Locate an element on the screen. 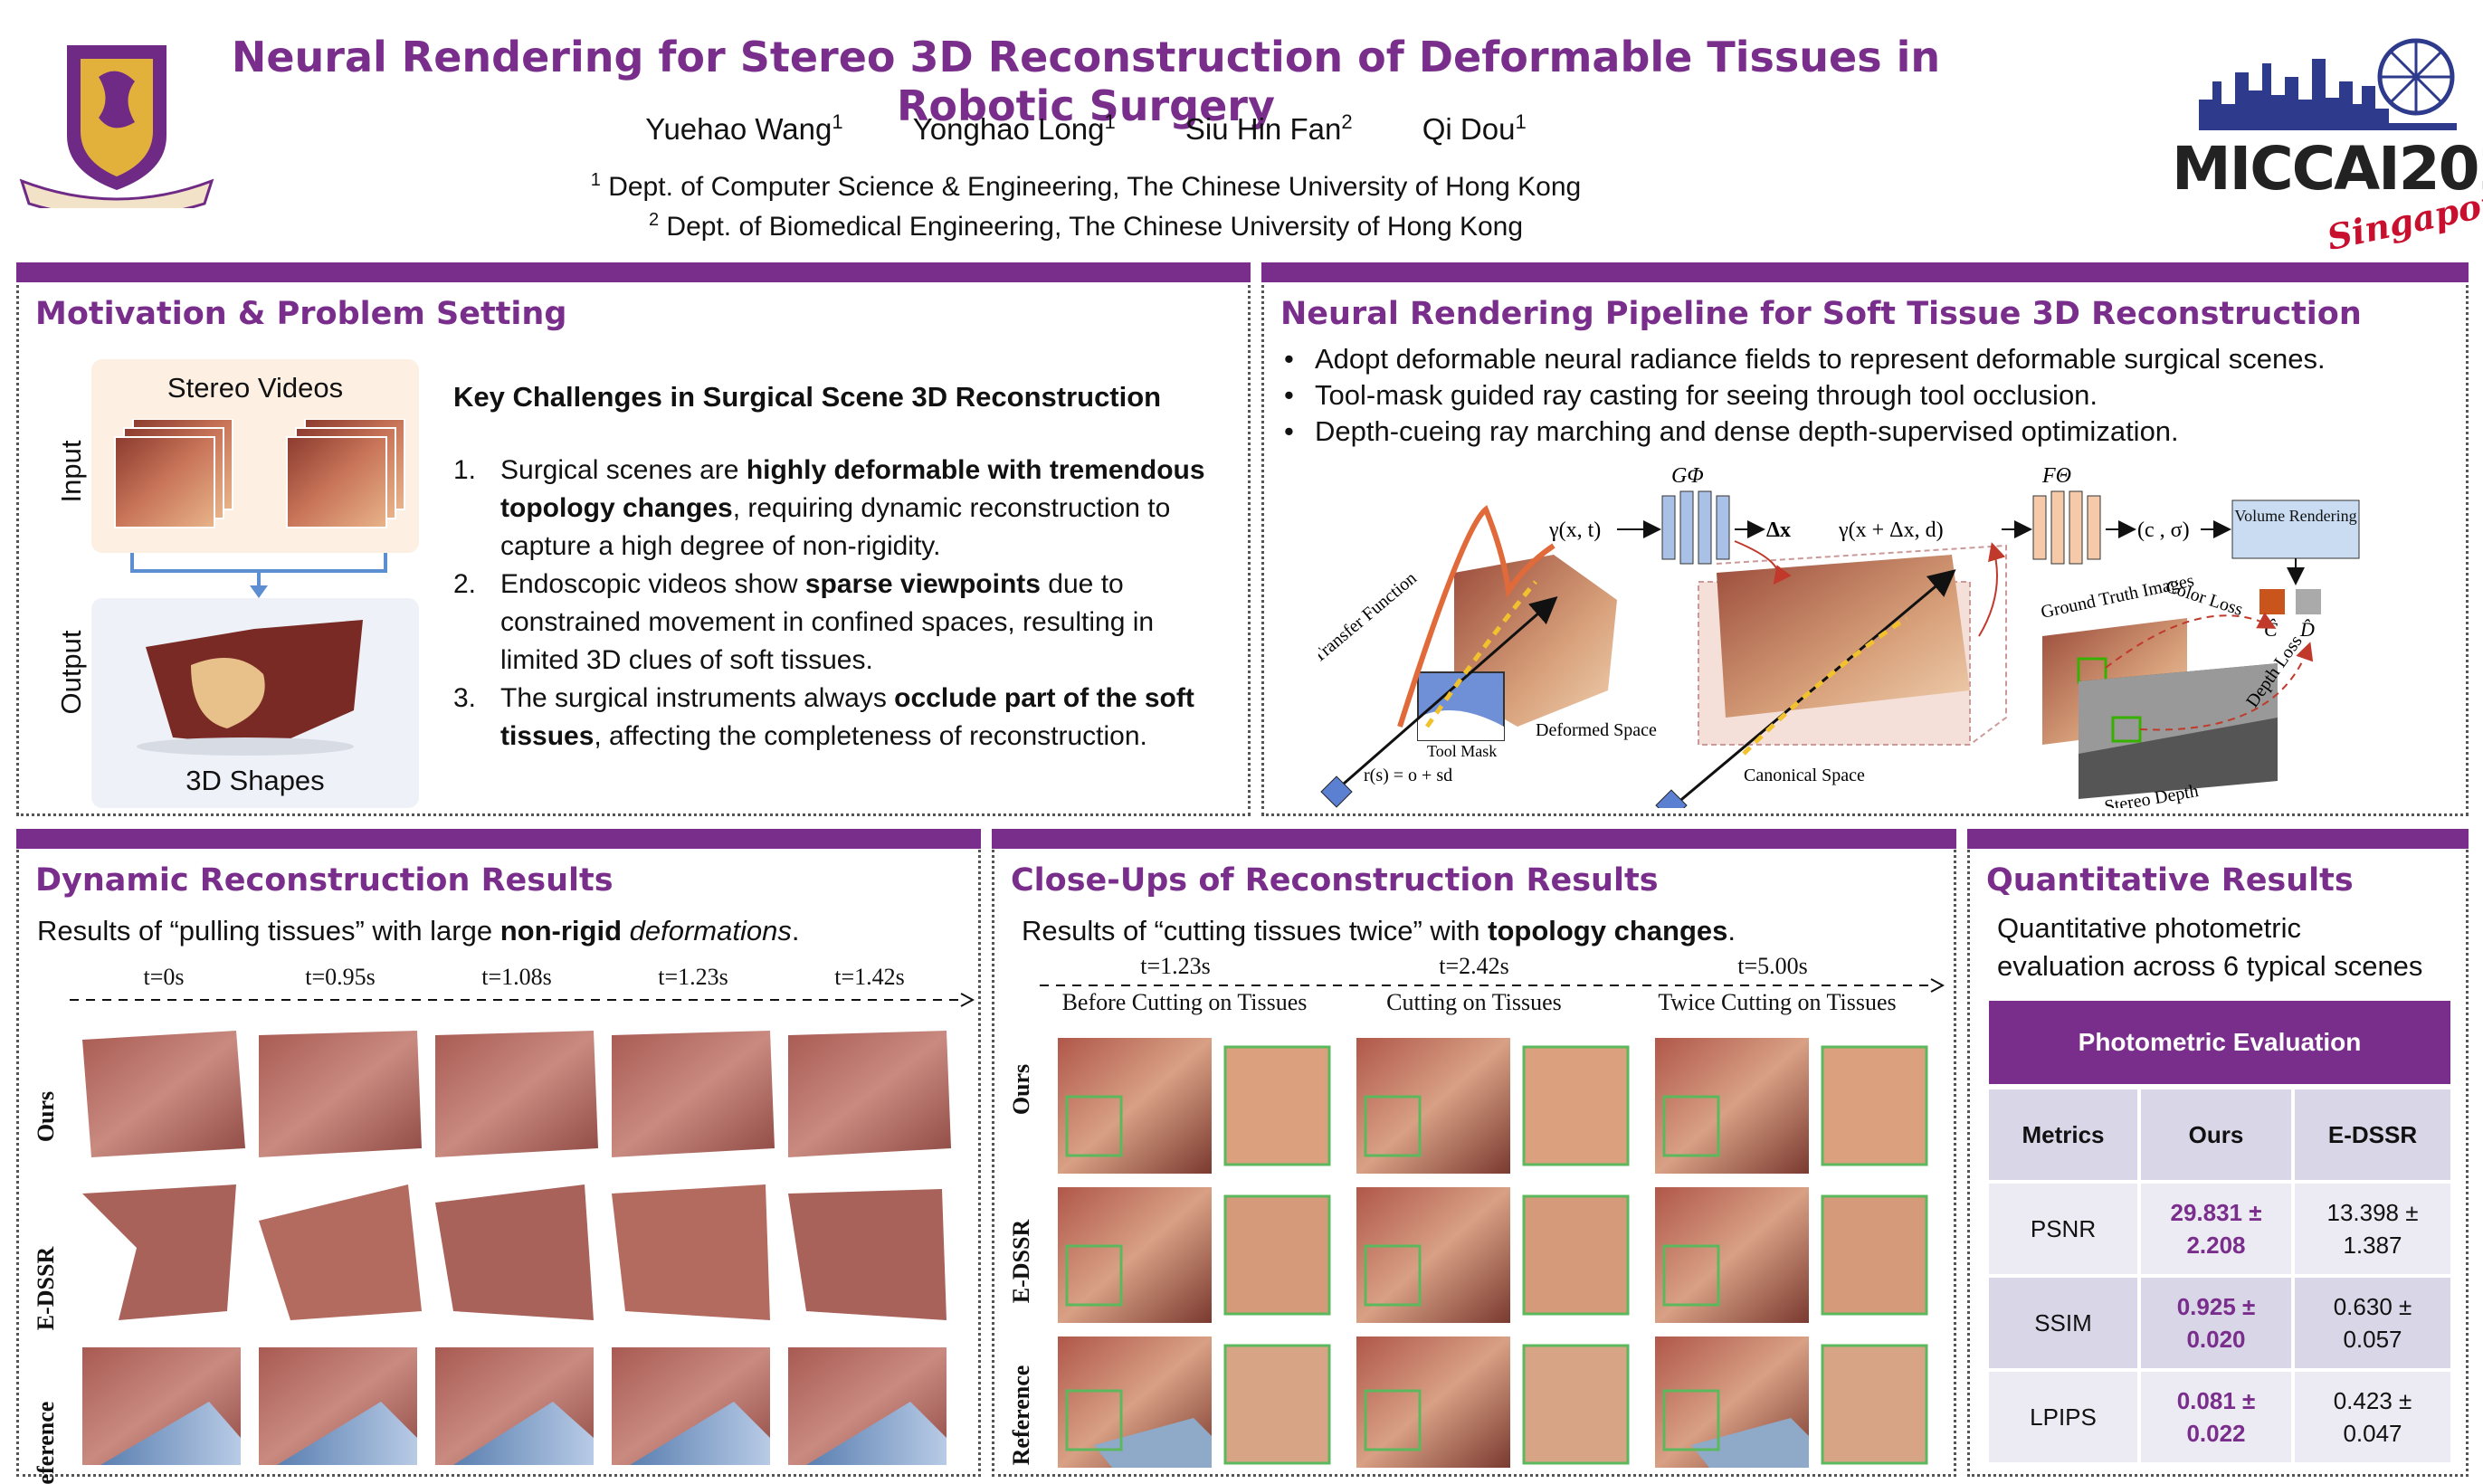 This screenshot has width=2483, height=1484. miccai-year: 2022 is located at coordinates (2440, 169).